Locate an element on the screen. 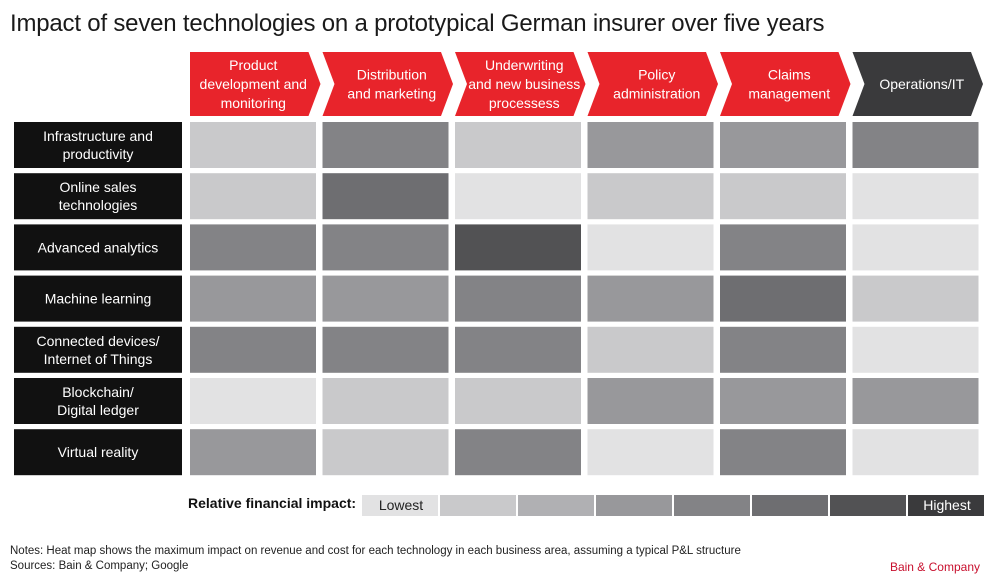 Image resolution: width=1000 pixels, height=586 pixels. legend-low-label: Lowest is located at coordinates (401, 505).